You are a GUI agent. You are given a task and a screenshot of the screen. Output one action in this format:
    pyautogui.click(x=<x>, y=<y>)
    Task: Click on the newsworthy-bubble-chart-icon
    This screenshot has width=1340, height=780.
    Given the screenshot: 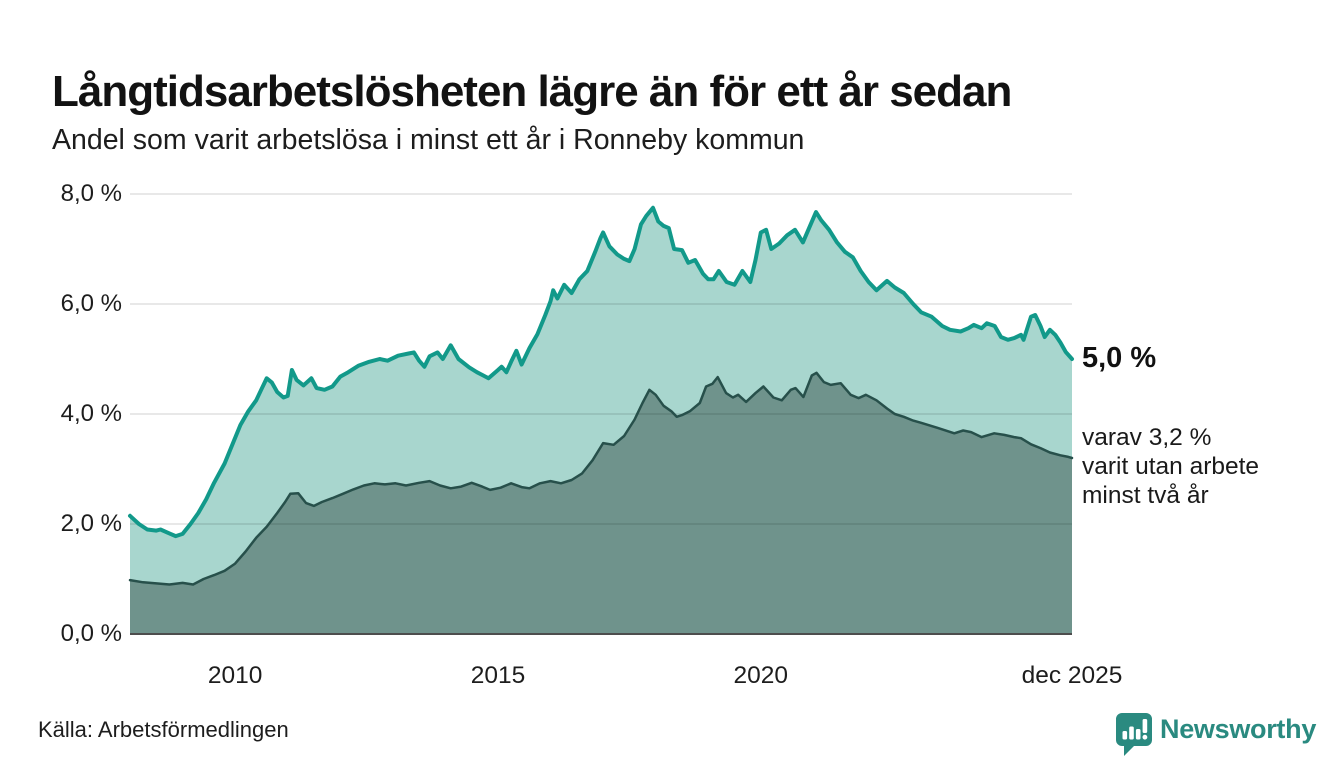 What is the action you would take?
    pyautogui.click(x=1134, y=737)
    